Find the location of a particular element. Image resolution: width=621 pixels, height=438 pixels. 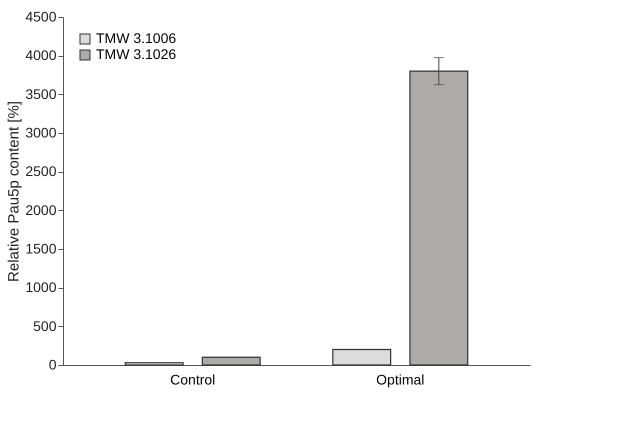

legend-label: TMW 3.1006 is located at coordinates (136, 38).